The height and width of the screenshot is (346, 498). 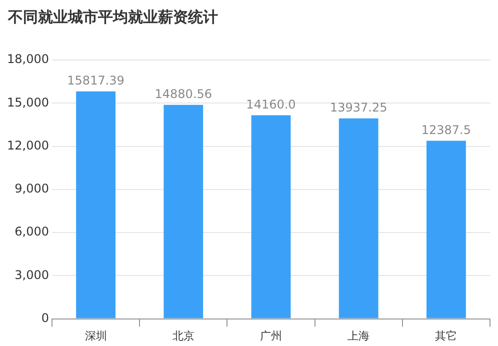 I want to click on y-tick-label: 0, so click(x=45, y=317).